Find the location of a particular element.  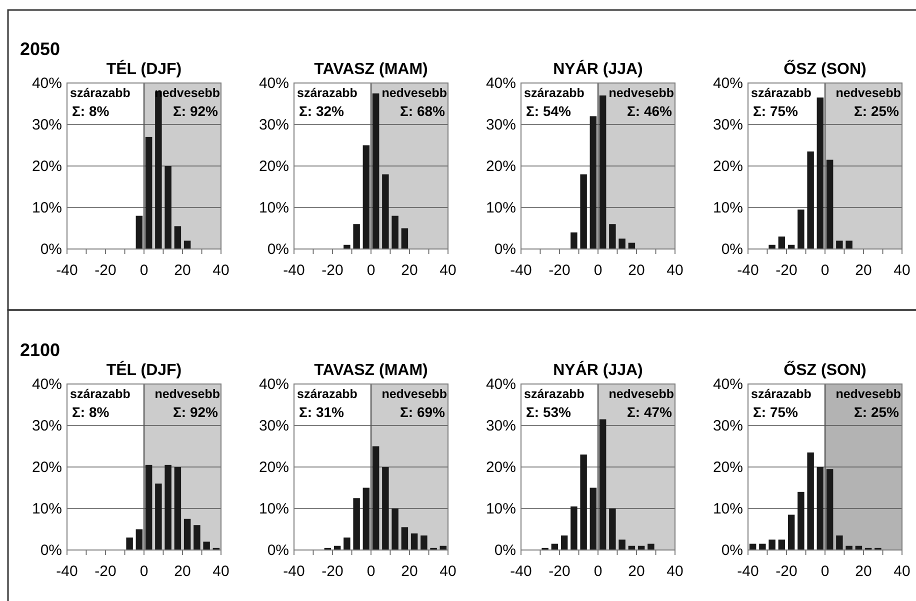

chart-title: TAVASZ (MAM) is located at coordinates (371, 69).